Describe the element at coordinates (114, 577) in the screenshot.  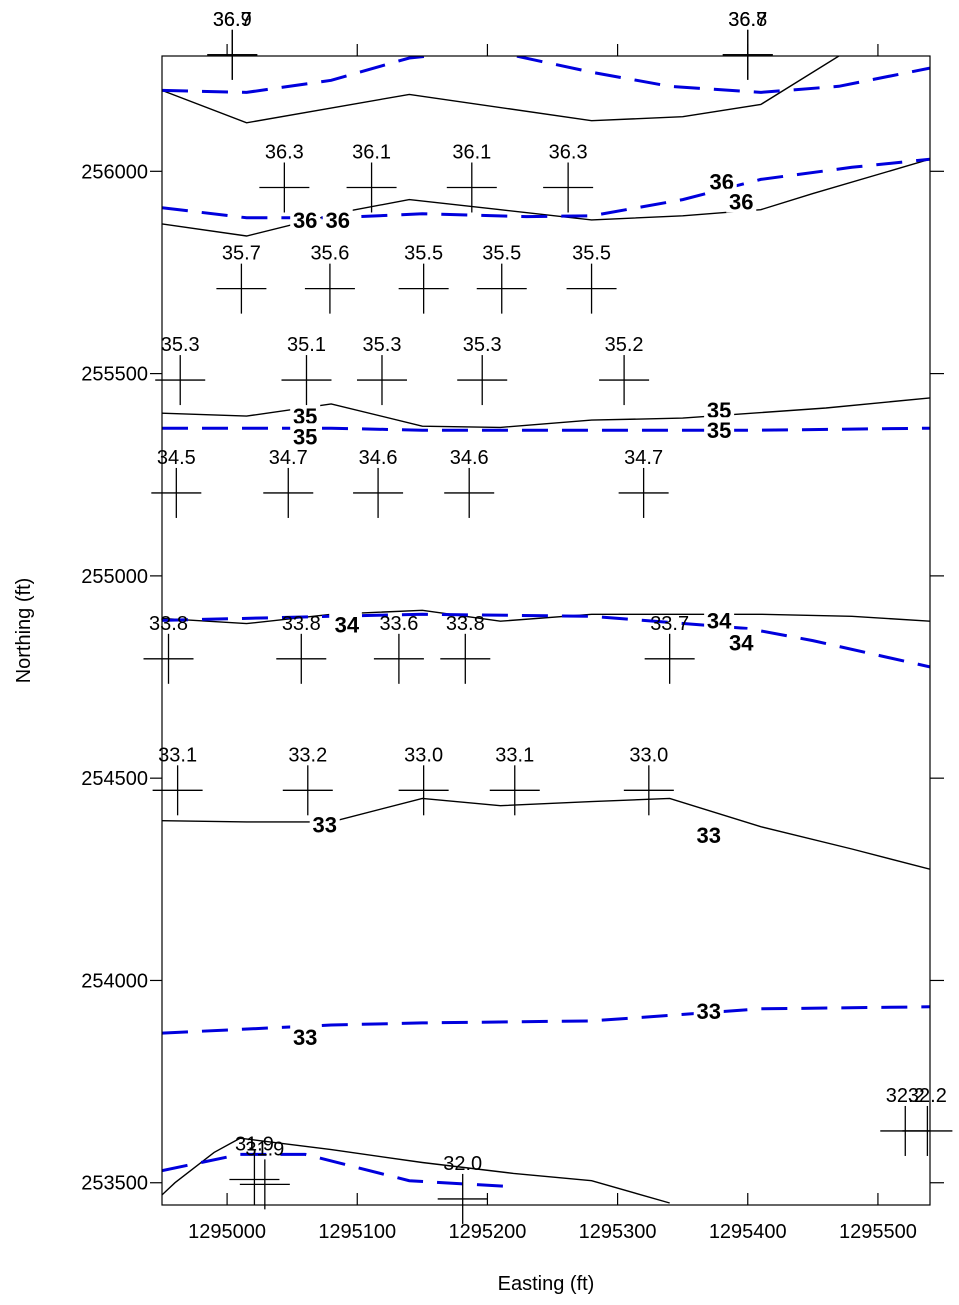
I see `y-tick-label: 255000` at that location.